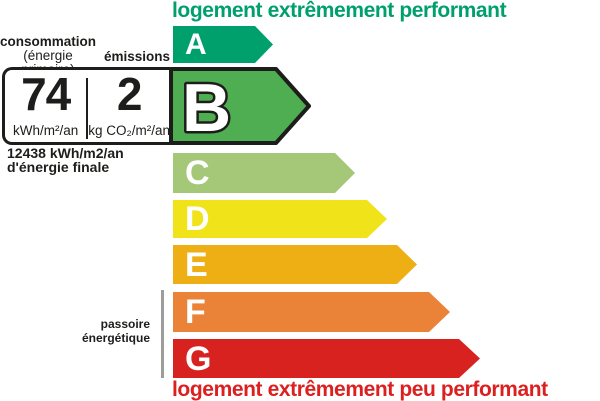  I want to click on bottom-performance-label: logement extrêmement peu performant, so click(360, 389).